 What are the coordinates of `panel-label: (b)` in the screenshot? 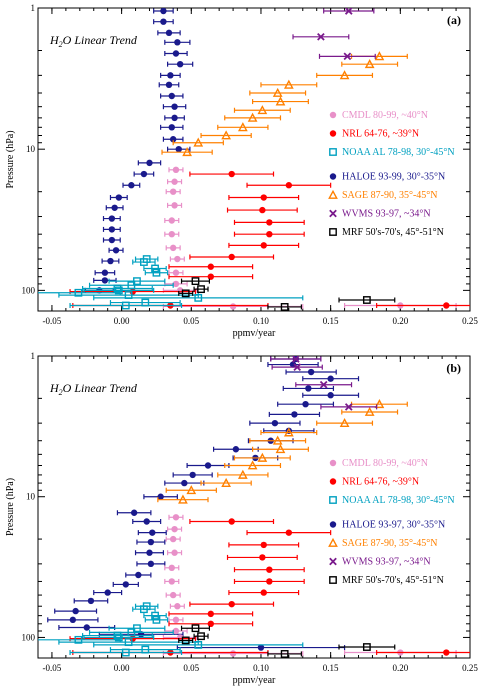 It's located at (453, 368).